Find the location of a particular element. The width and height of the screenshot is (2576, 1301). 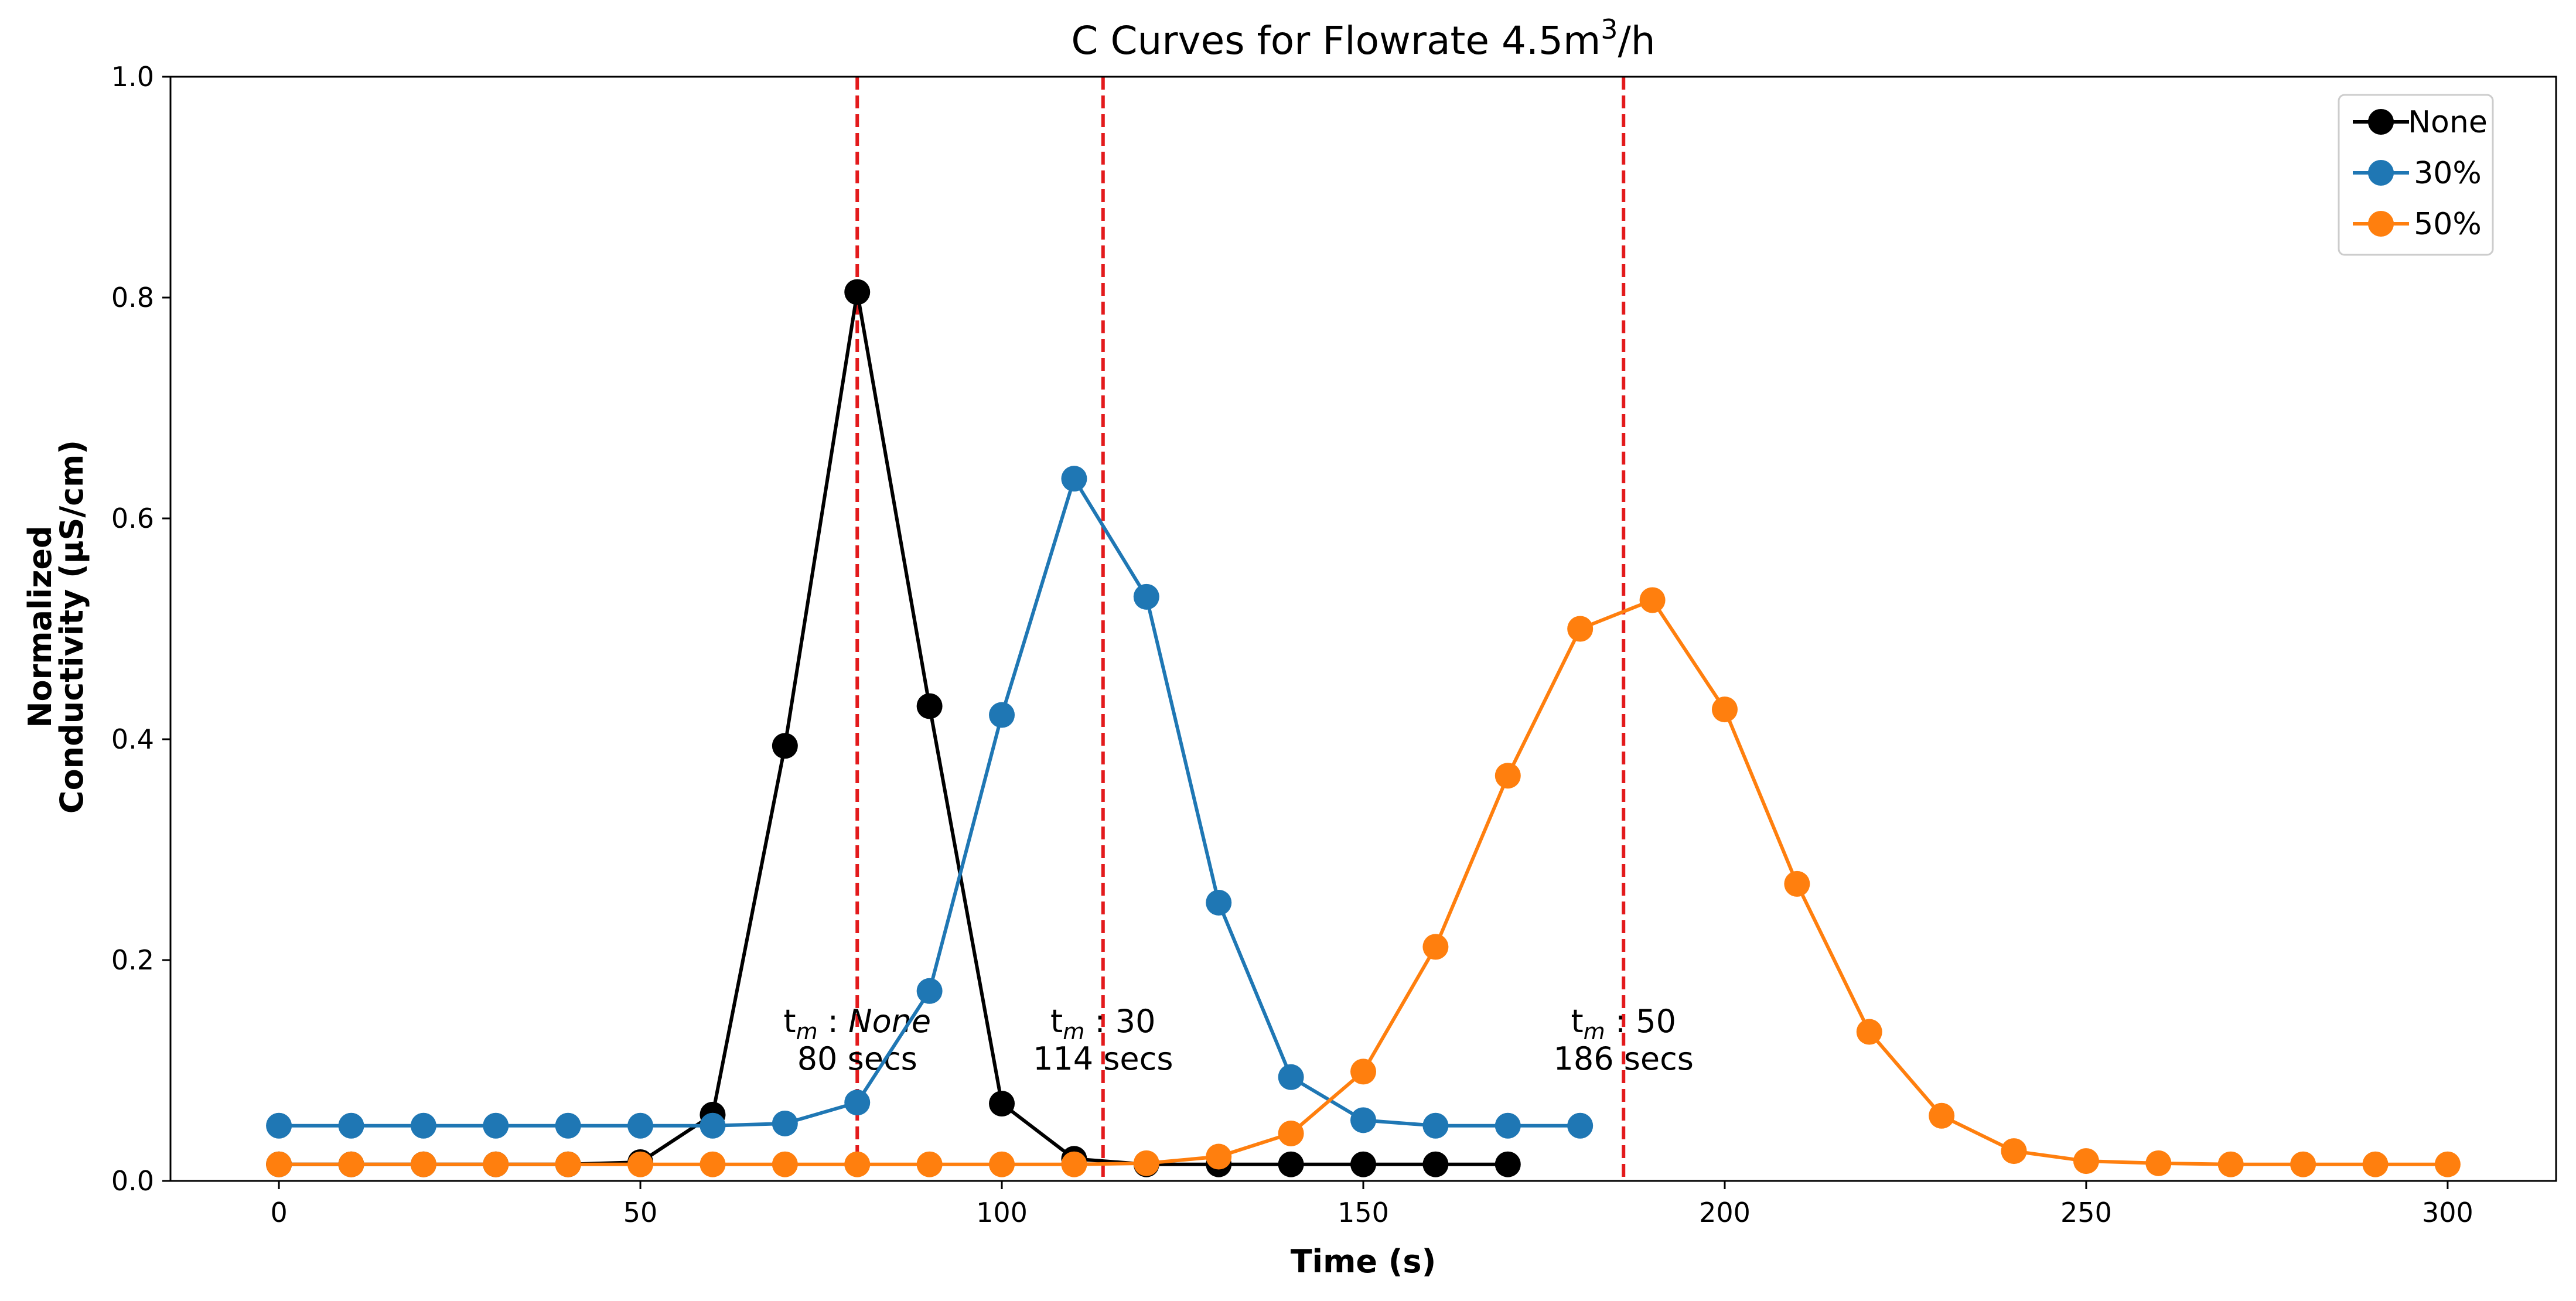

legend-label: 50% is located at coordinates (2448, 224).